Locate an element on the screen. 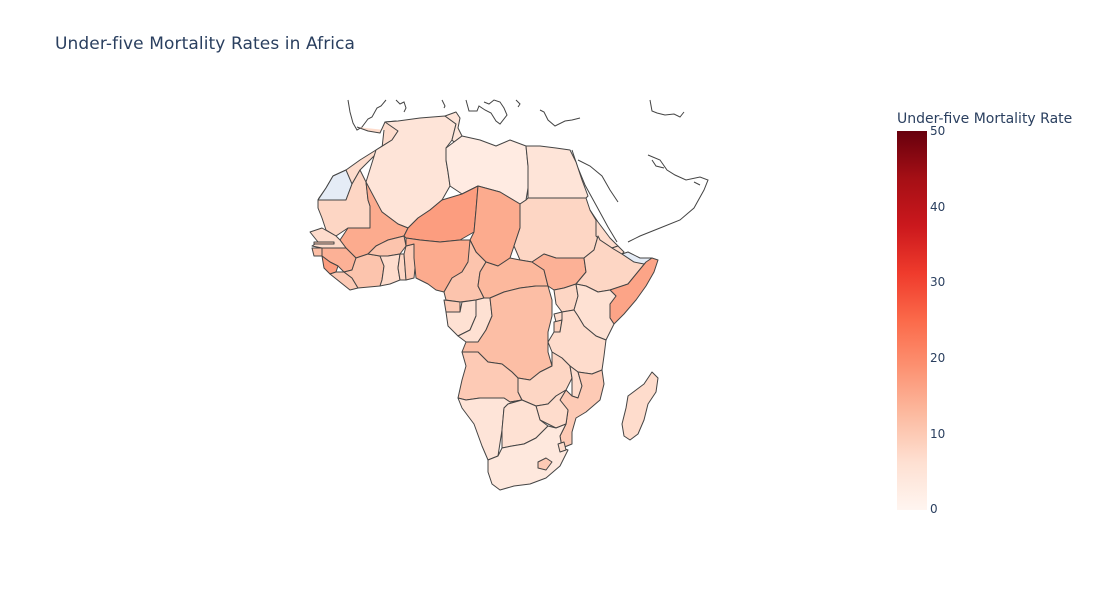 This screenshot has width=1095, height=600. colorbar-tick-50: 50 is located at coordinates (938, 131).